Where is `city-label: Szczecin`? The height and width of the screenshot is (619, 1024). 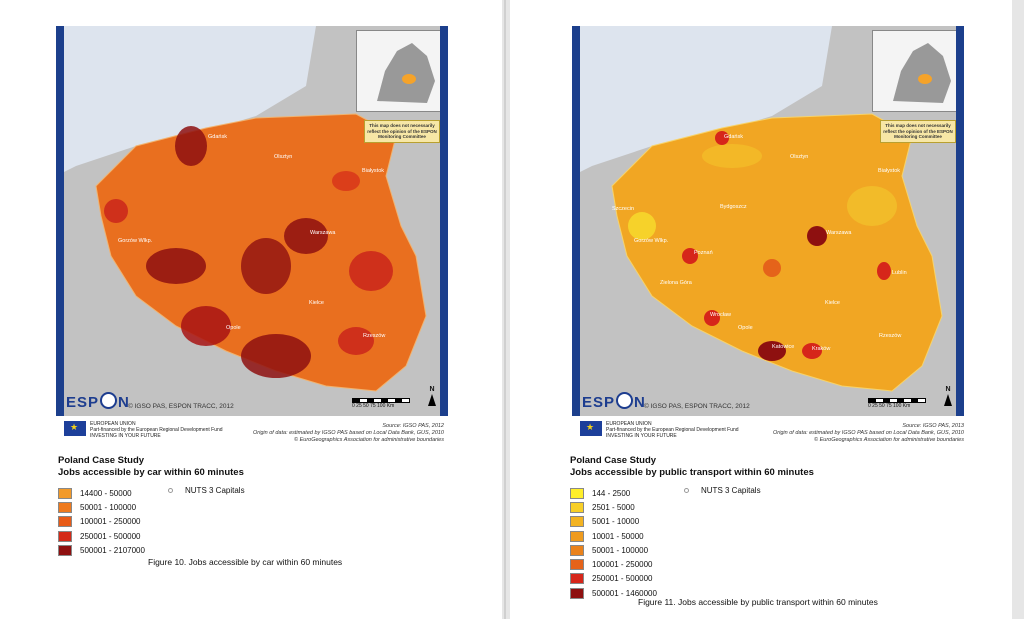
city-label: Szczecin is located at coordinates (623, 209).